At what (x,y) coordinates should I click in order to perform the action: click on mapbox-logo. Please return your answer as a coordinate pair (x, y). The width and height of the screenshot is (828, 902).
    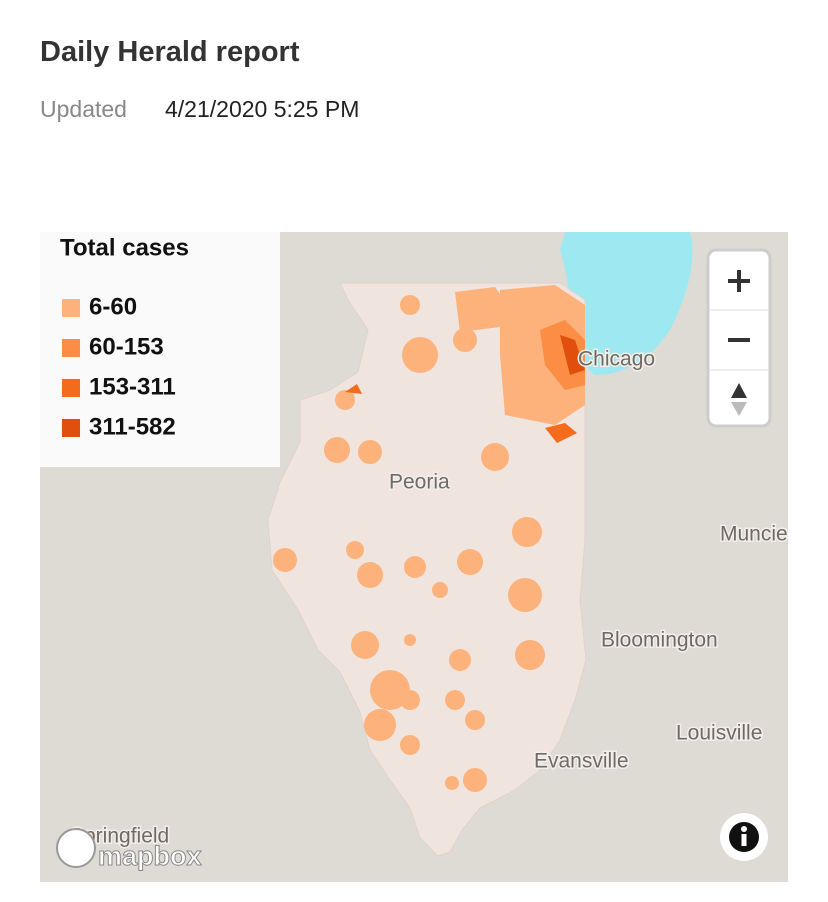
    Looking at the image, I should click on (76, 848).